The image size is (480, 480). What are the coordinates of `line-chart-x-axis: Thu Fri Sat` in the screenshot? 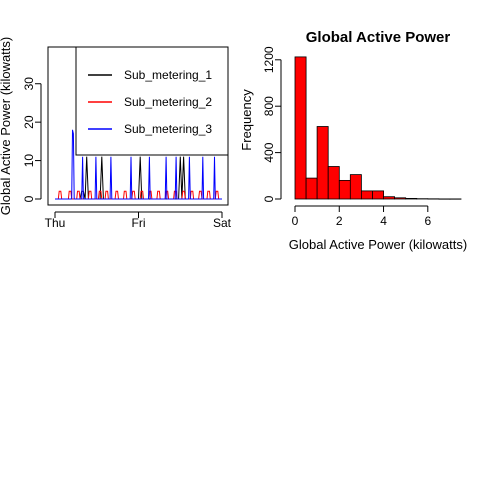 It's located at (138, 220).